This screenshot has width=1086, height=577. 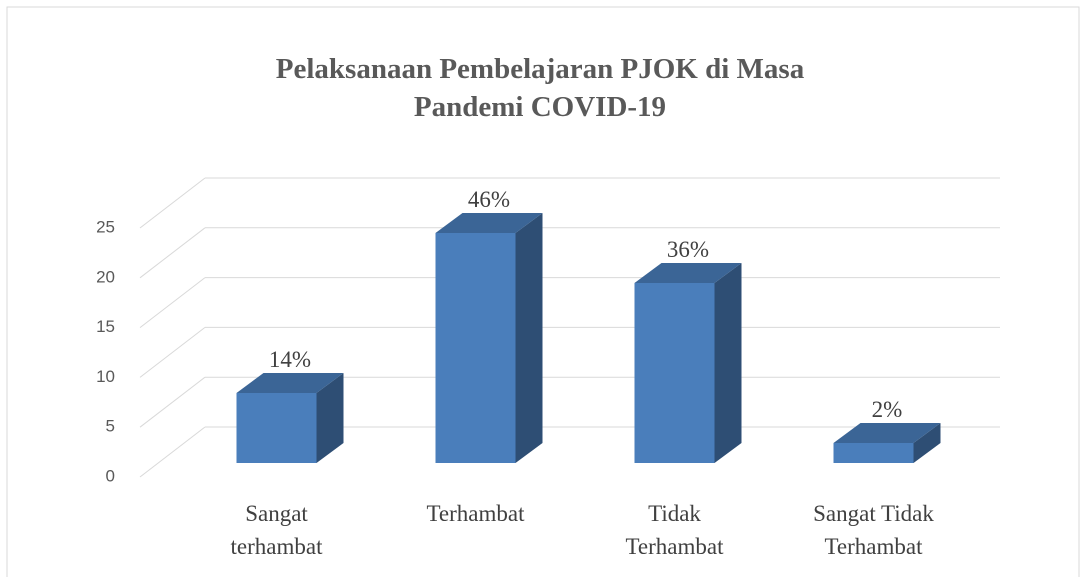 What do you see at coordinates (475, 513) in the screenshot?
I see `x-tick-label: Terhambat` at bounding box center [475, 513].